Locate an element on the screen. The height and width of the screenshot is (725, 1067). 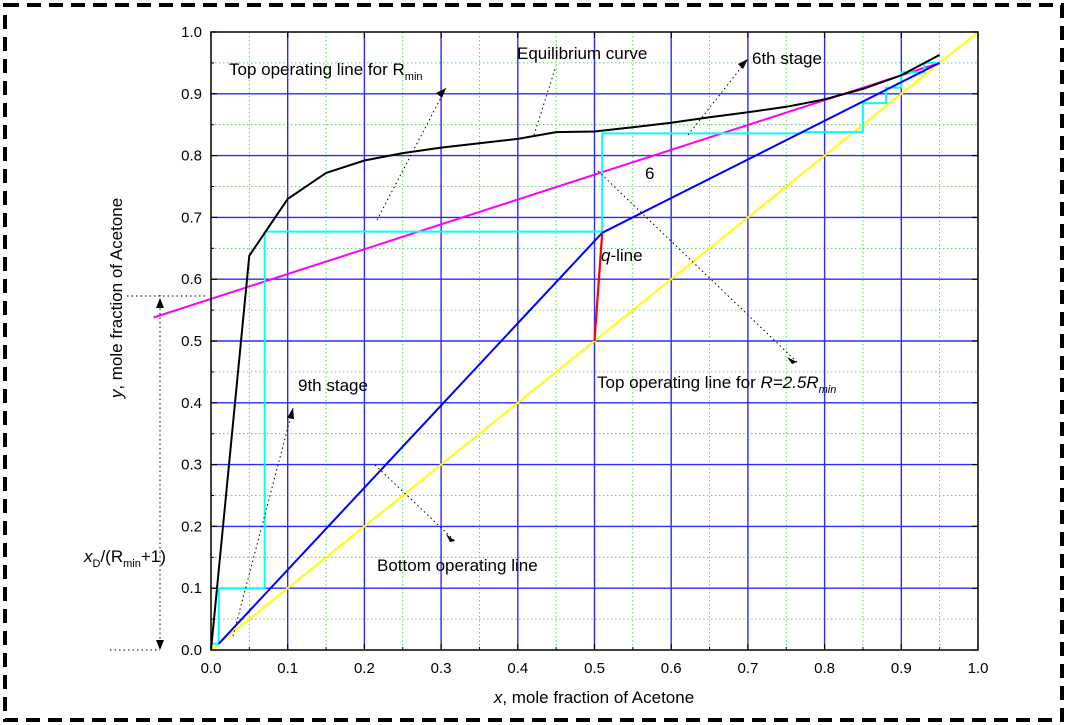
annotation-top-r25: Top operating line for R=2.5Rmin is located at coordinates (716, 384).